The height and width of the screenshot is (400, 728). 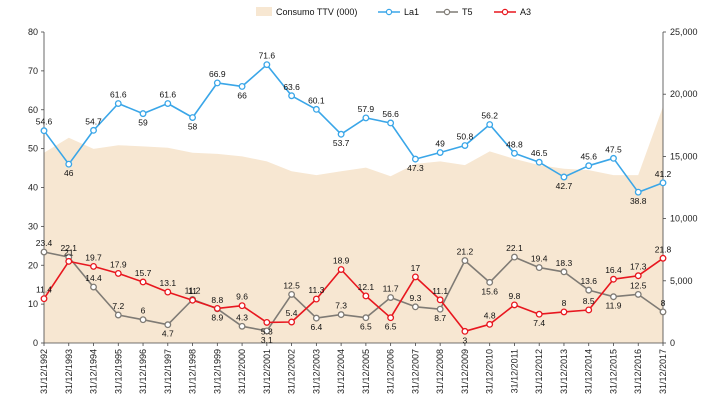 What do you see at coordinates (440, 371) in the screenshot?
I see `x-tick-label: 31/12/2008` at bounding box center [440, 371].